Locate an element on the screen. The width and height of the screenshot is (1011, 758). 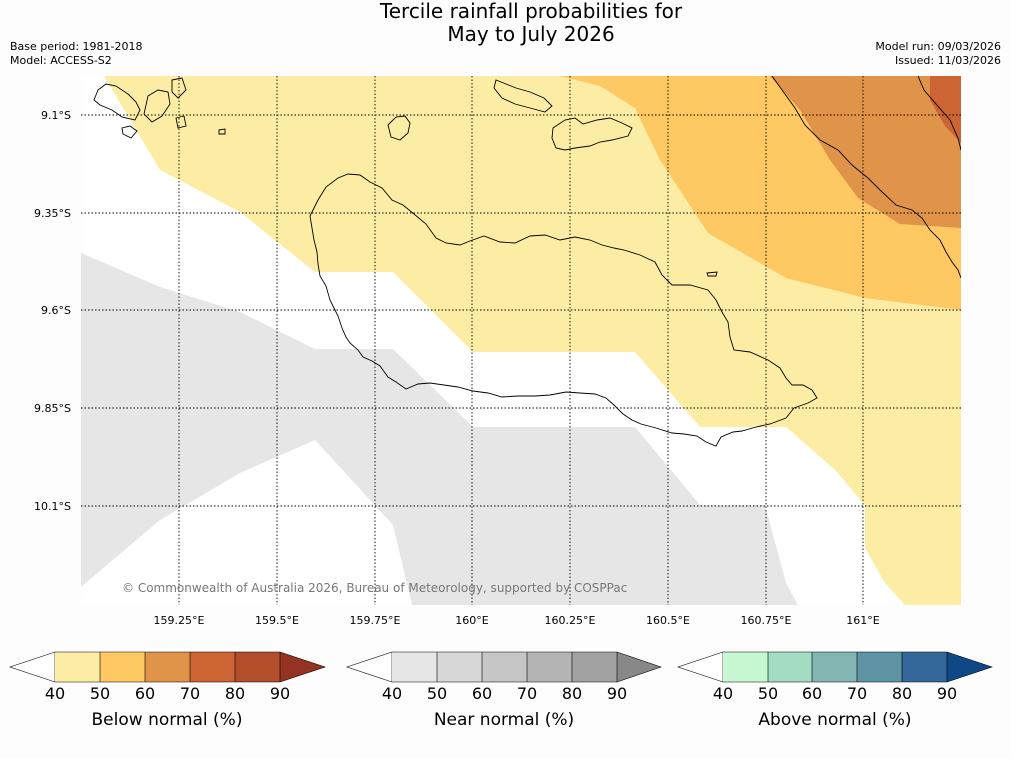
lon-label: 160.75°E is located at coordinates (766, 620).